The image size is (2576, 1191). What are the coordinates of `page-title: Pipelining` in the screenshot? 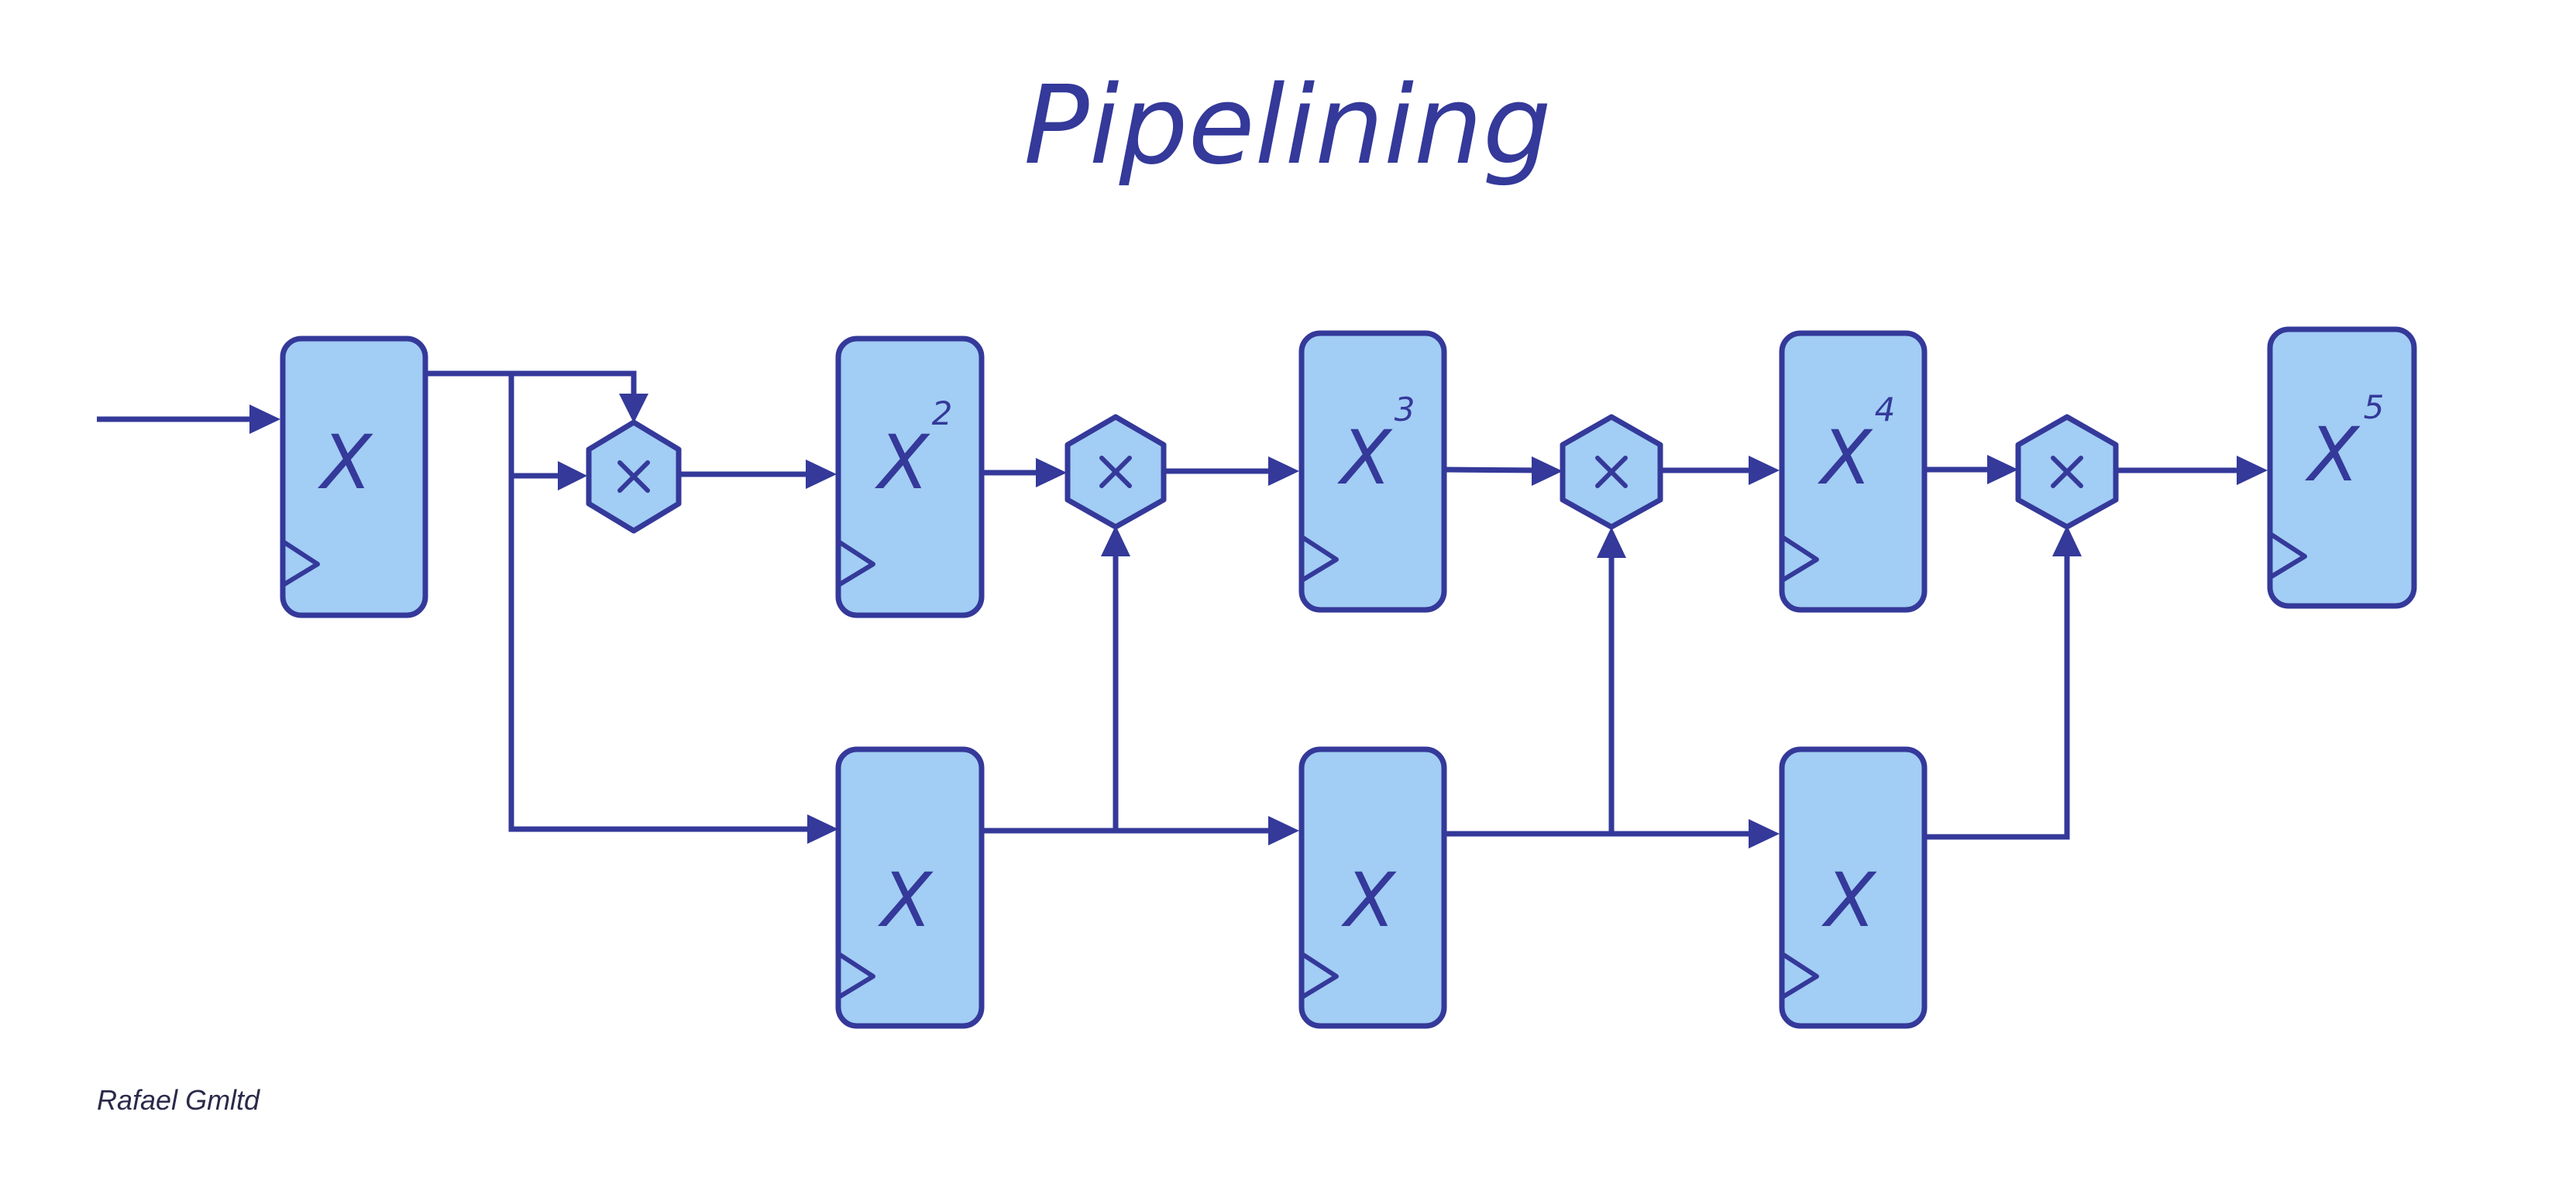 It's located at (1287, 126).